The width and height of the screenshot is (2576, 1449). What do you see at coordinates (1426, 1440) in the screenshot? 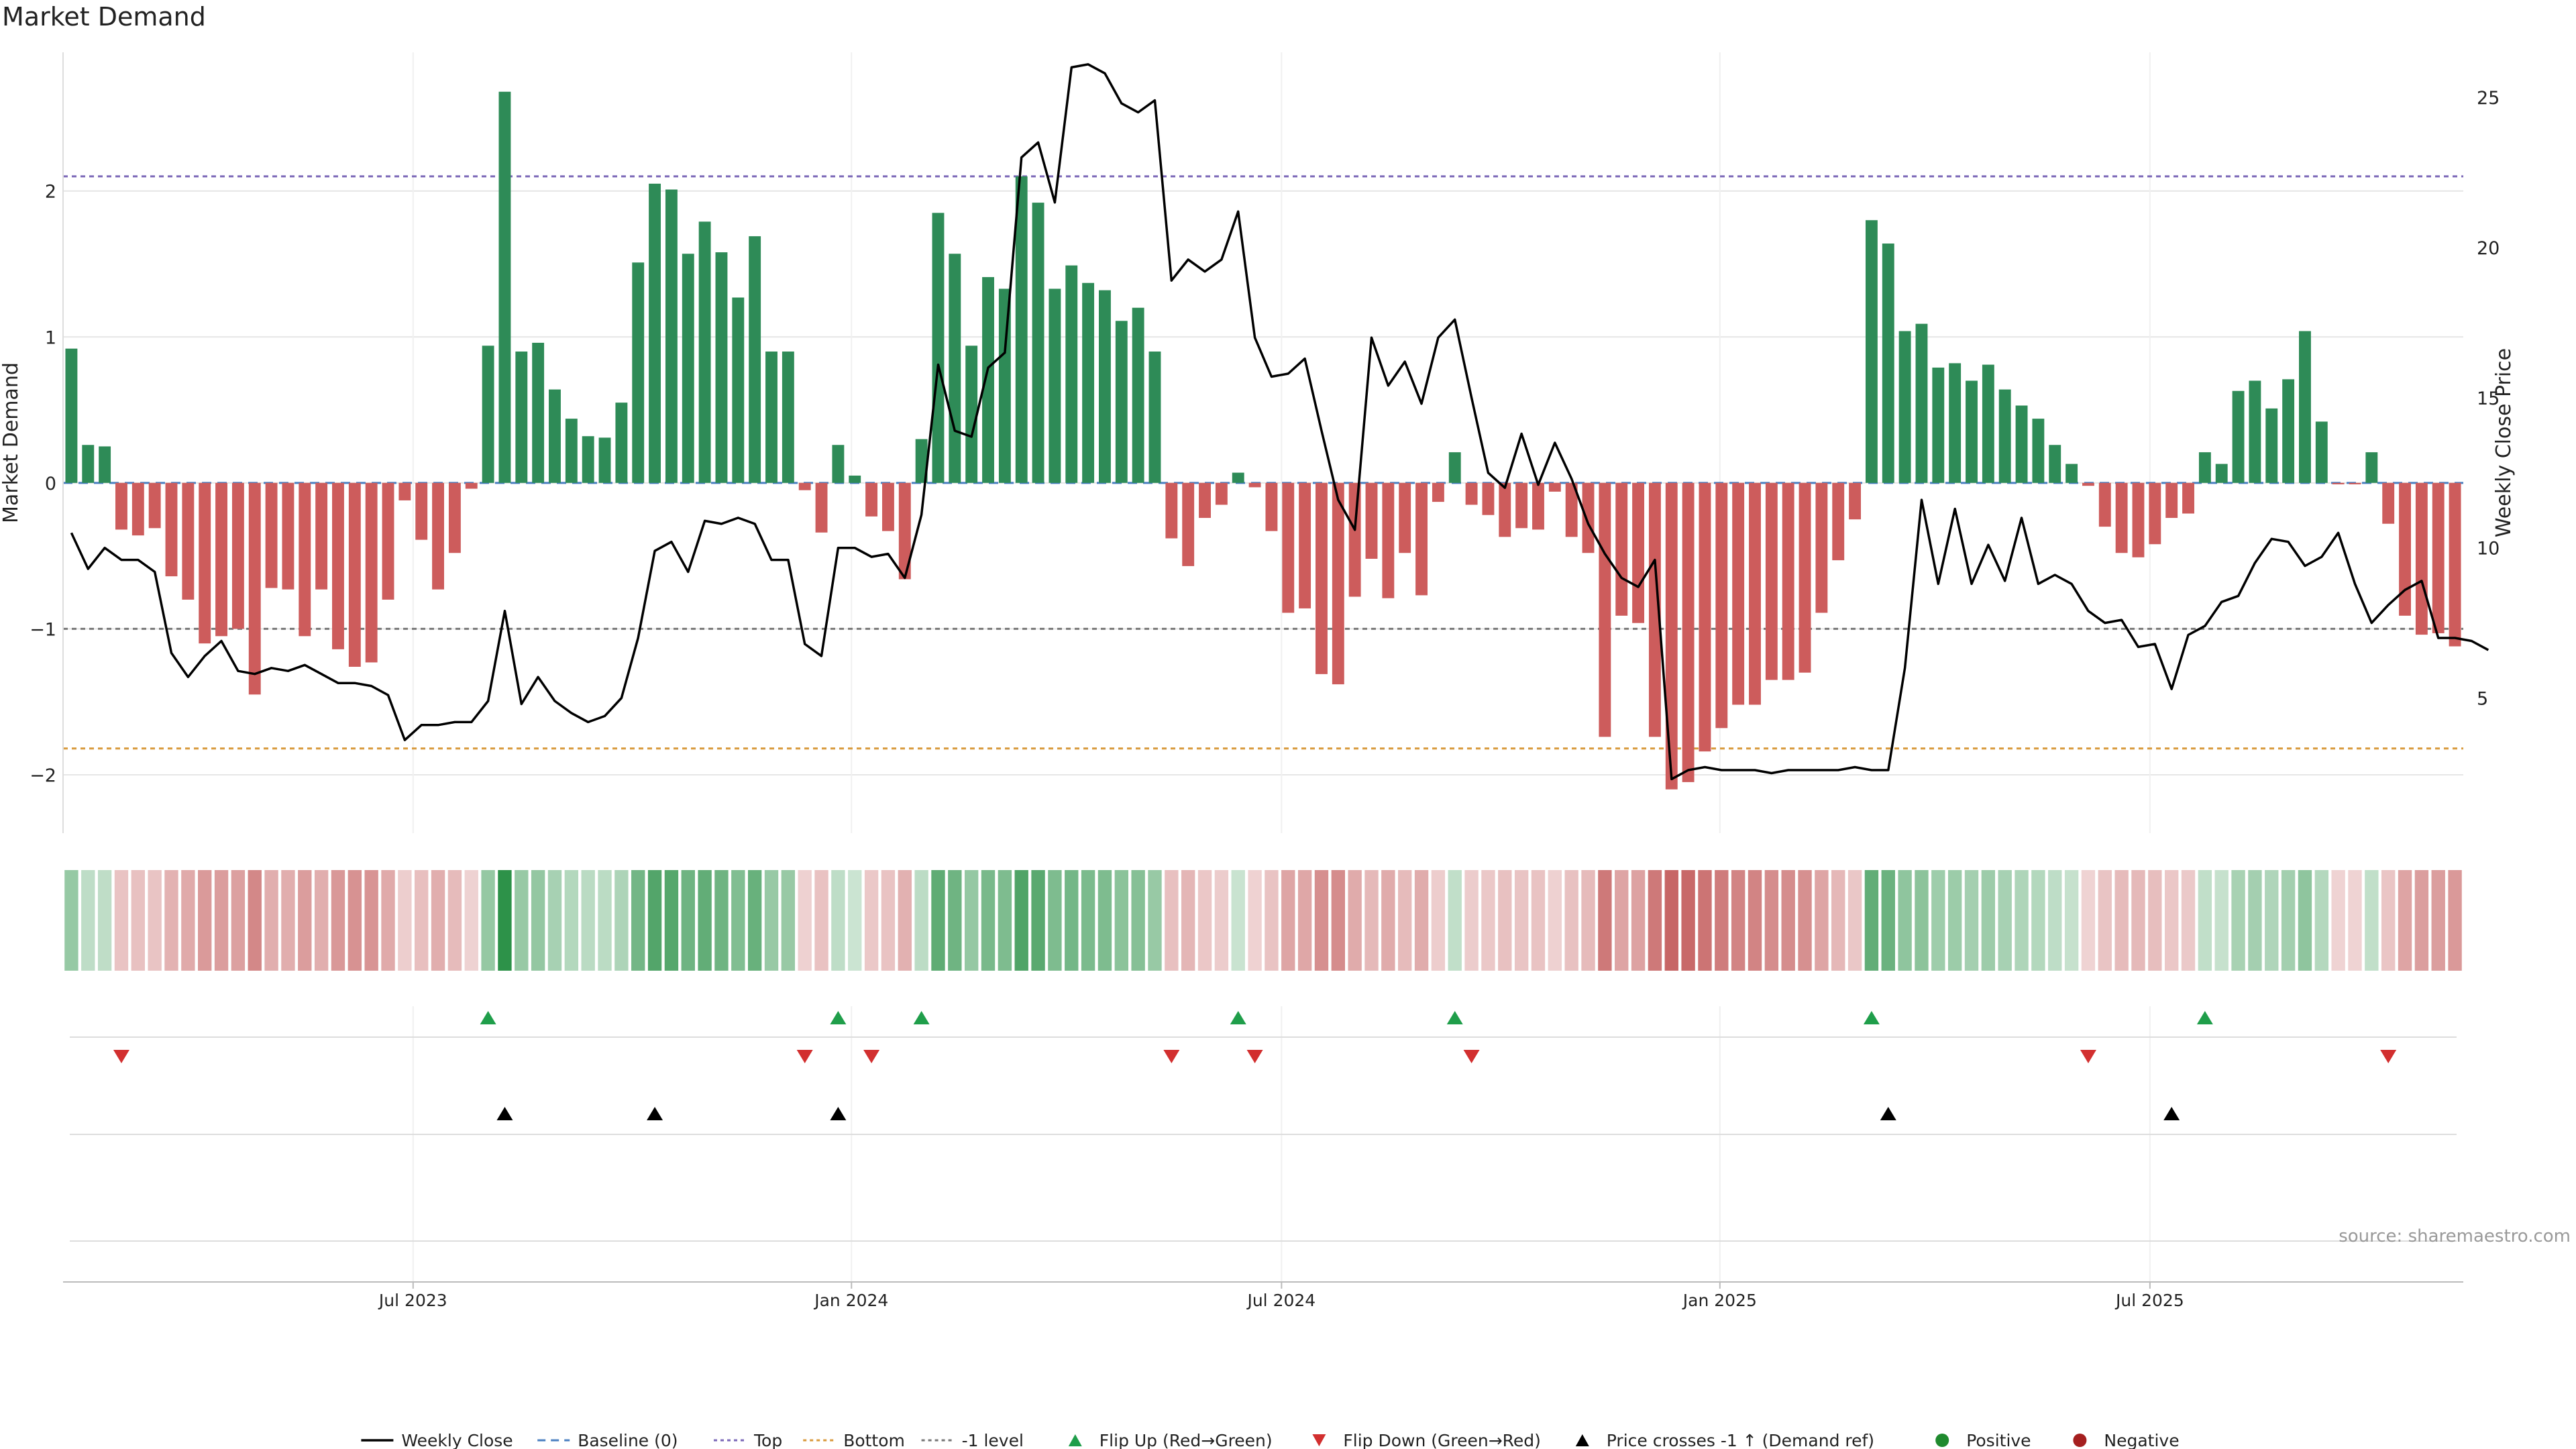
I see `legend-item-flip_down: Flip Down (Green→Red)` at bounding box center [1426, 1440].